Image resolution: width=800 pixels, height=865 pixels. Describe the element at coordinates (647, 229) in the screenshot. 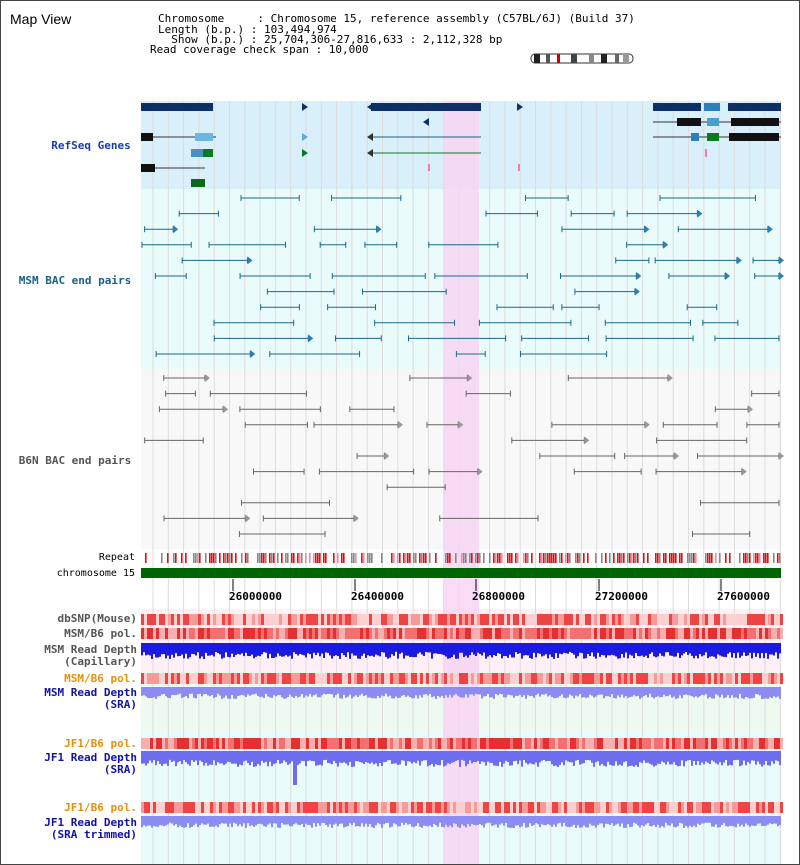

I see `bac-arrow` at that location.